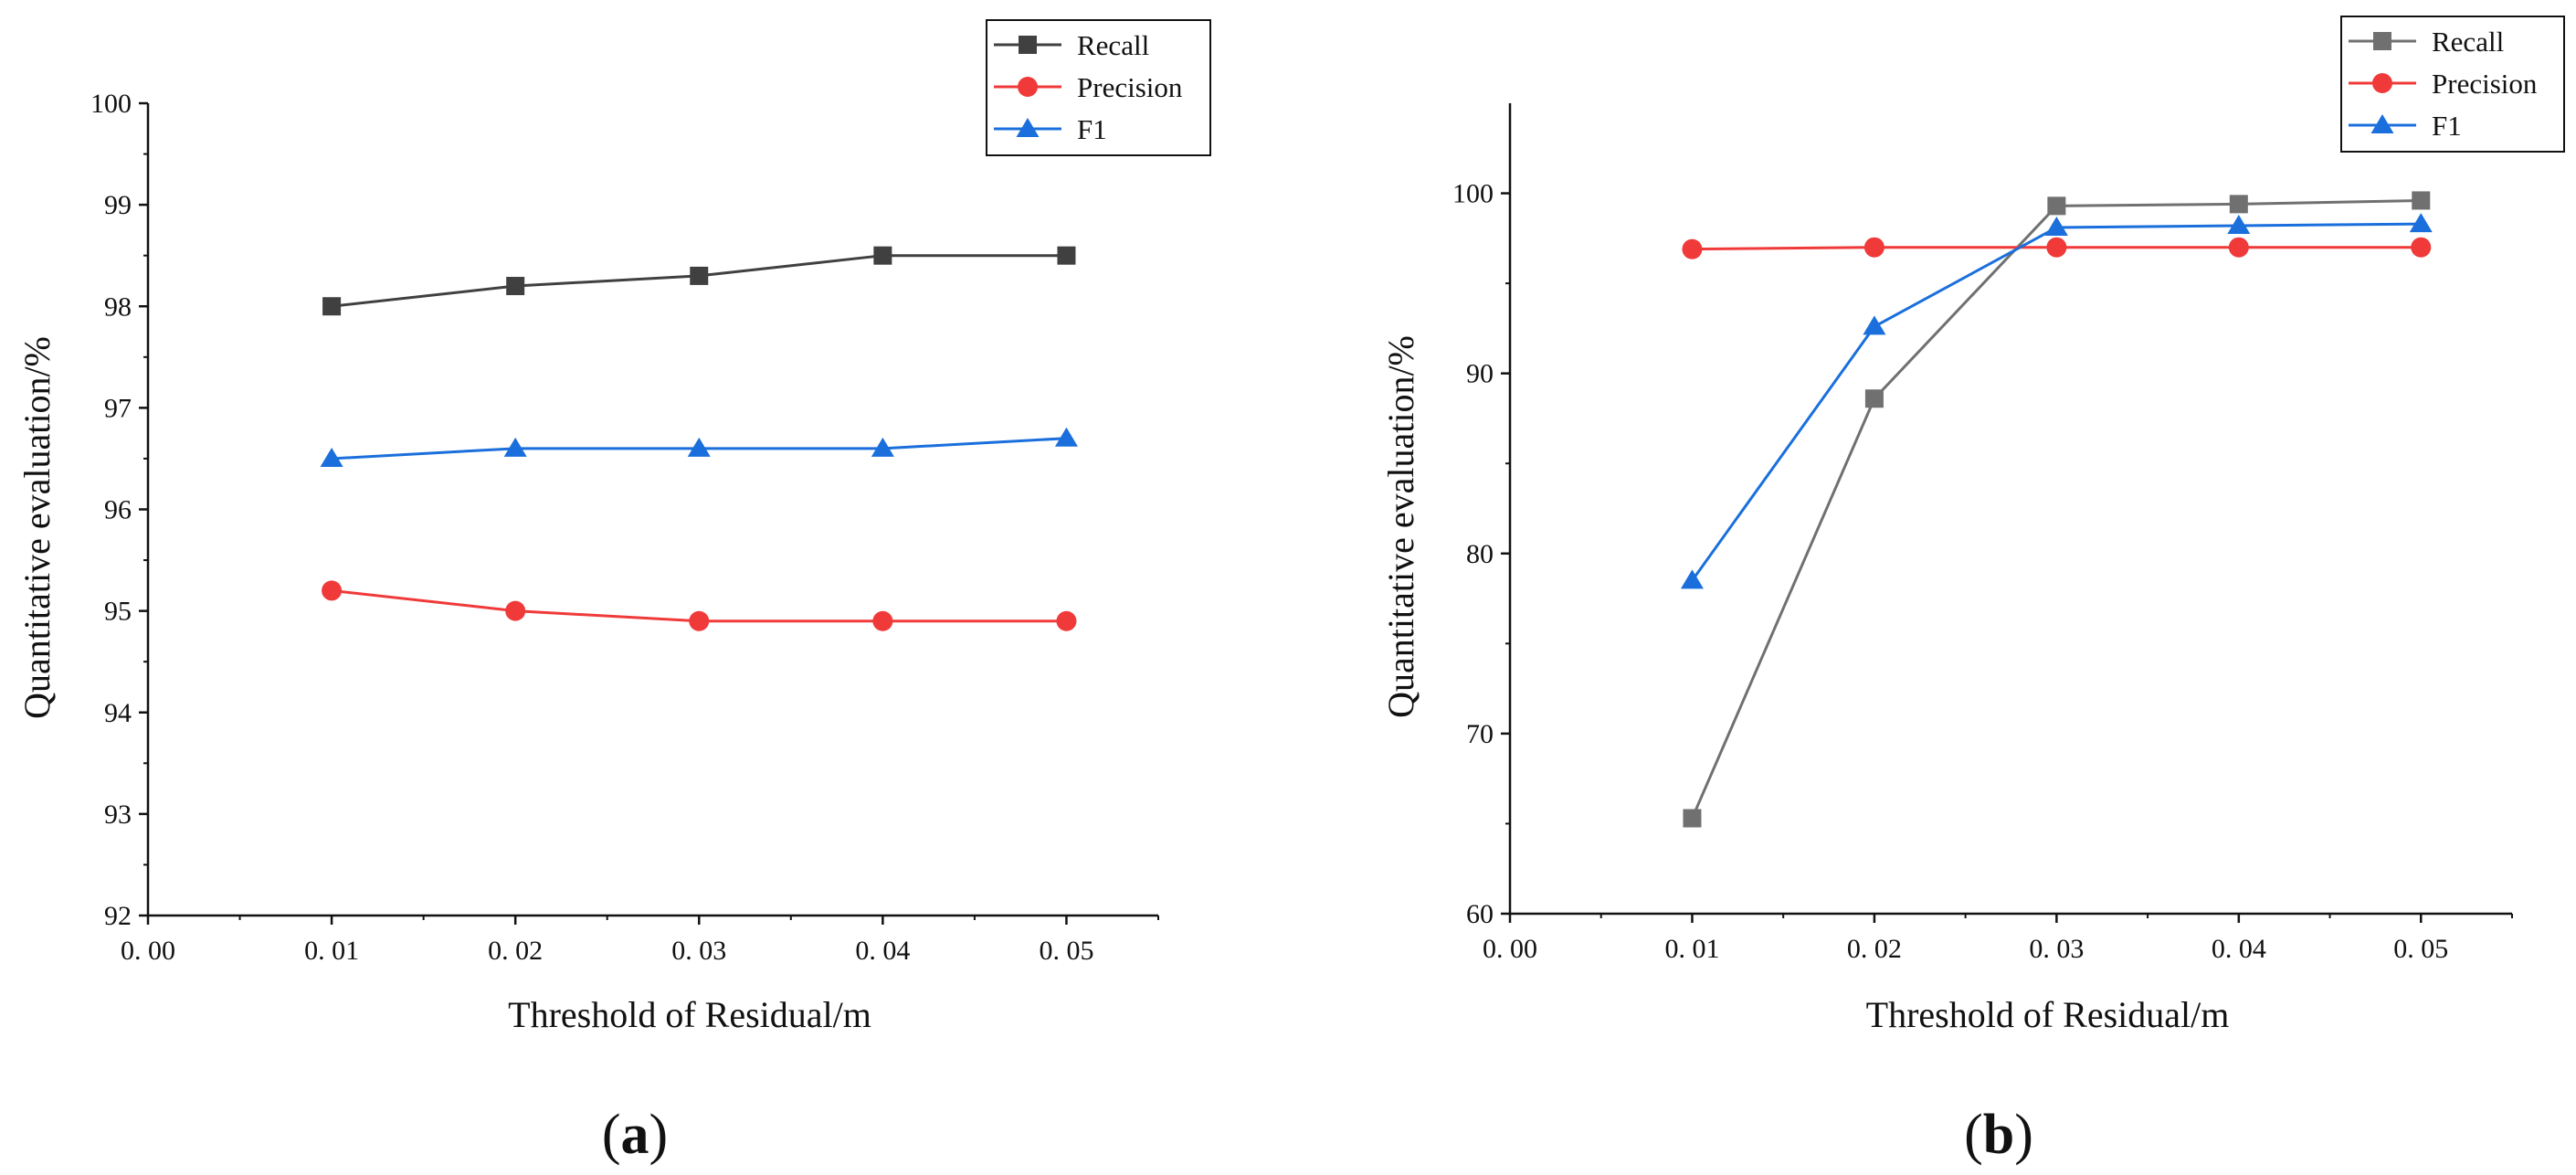  Describe the element at coordinates (118, 815) in the screenshot. I see `y-tick-label: 93` at that location.